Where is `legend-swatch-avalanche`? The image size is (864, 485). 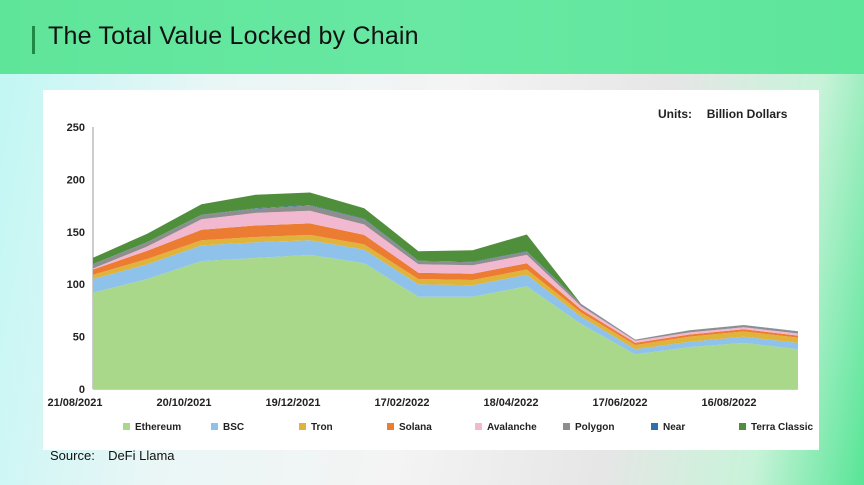
legend-swatch-avalanche is located at coordinates (478, 426).